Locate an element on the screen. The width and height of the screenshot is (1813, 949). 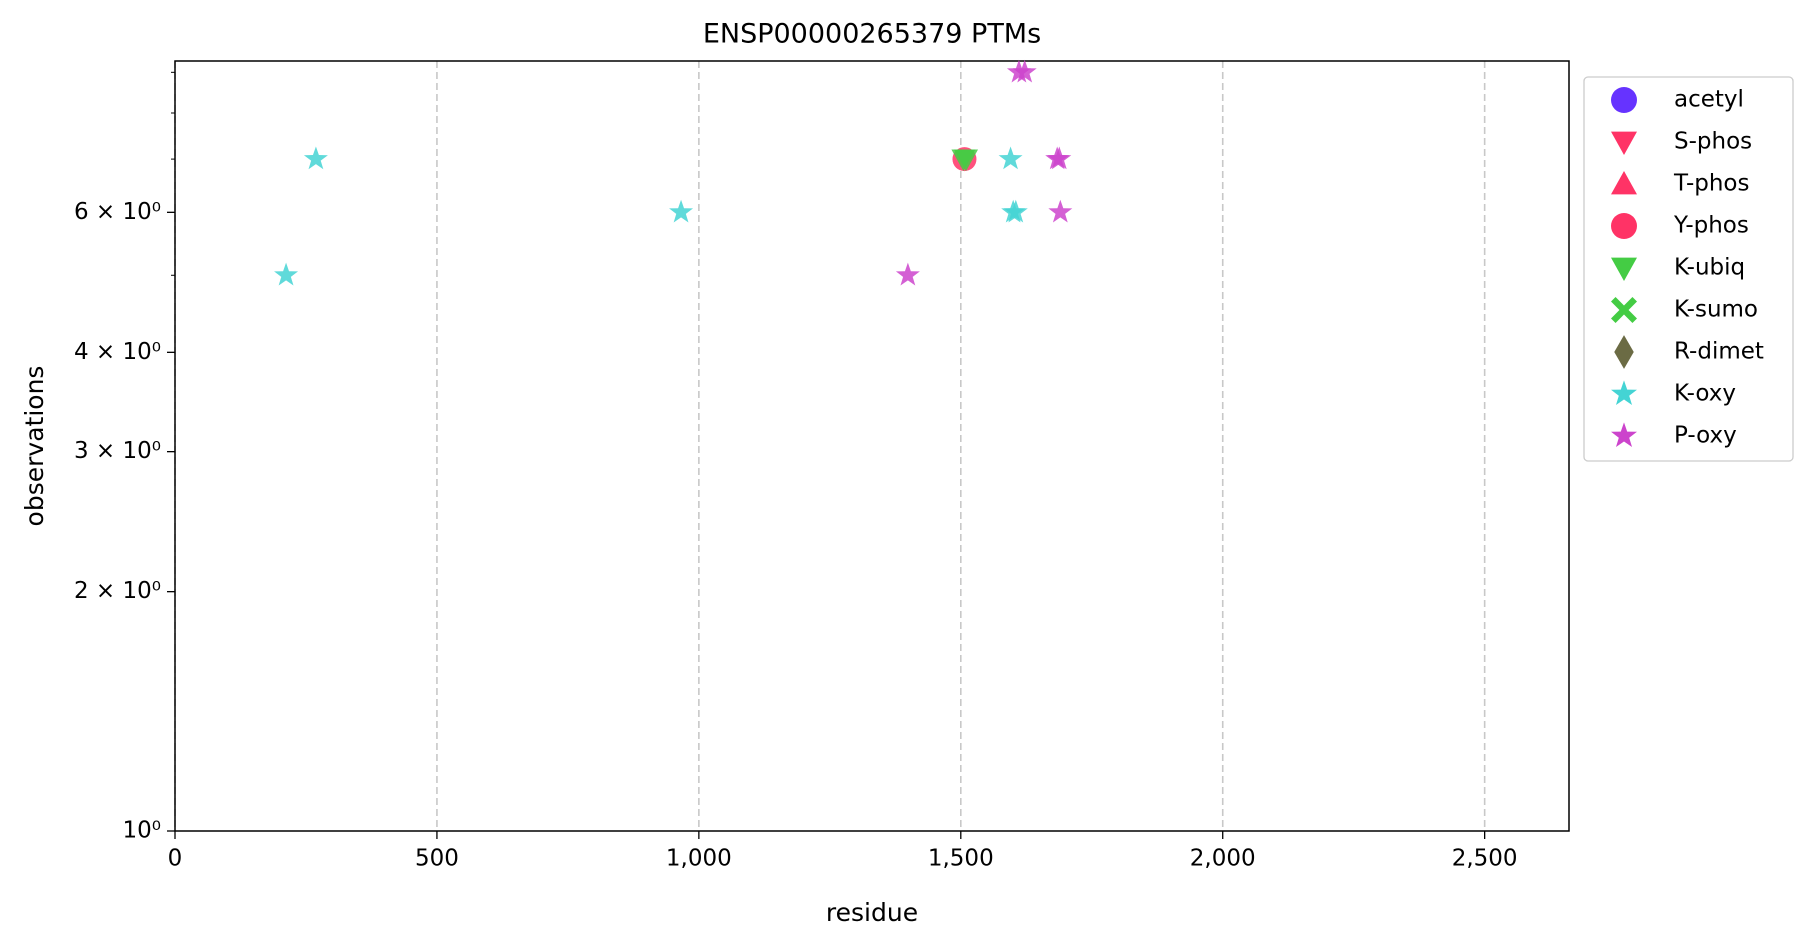
legend-box is located at coordinates (1688, 269).